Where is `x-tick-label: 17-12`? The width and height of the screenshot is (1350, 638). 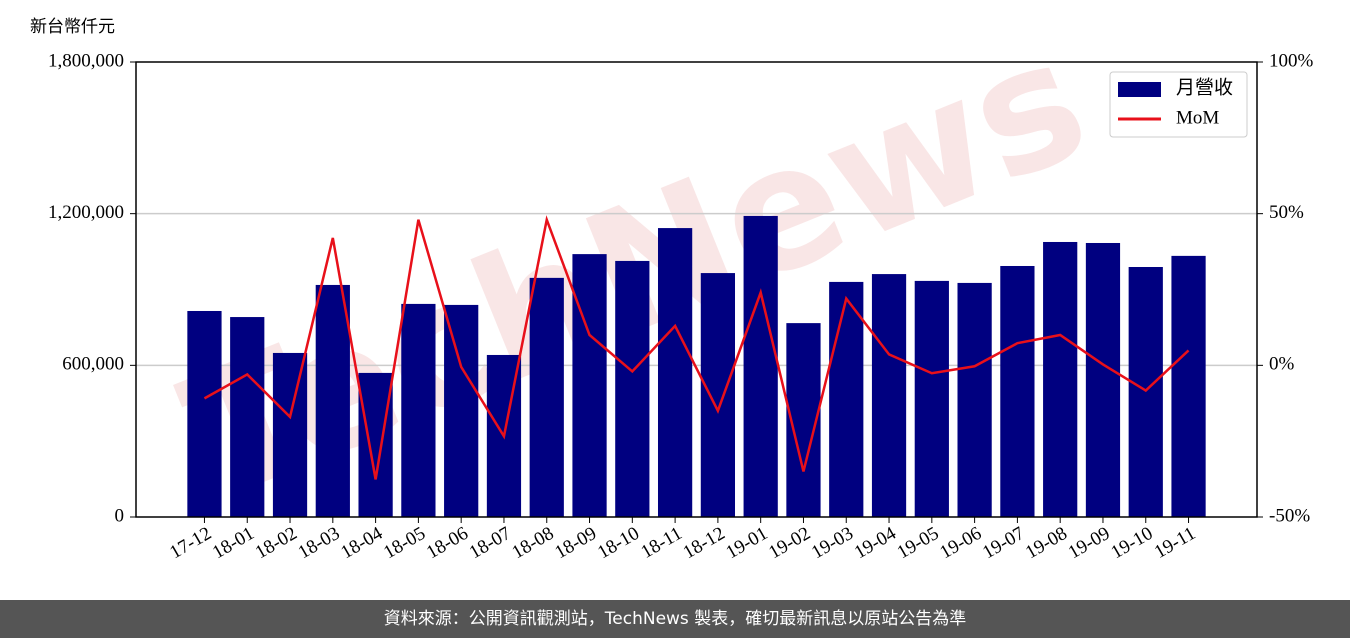
x-tick-label: 17-12 is located at coordinates (190, 543).